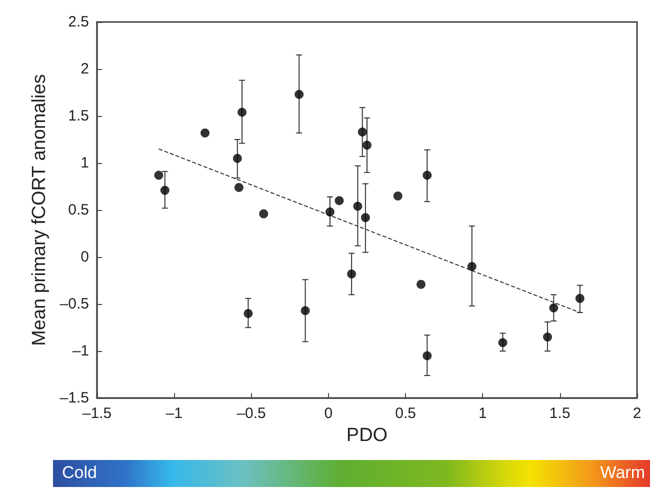 This screenshot has width=665, height=490. What do you see at coordinates (622, 473) in the screenshot?
I see `text: Warm` at bounding box center [622, 473].